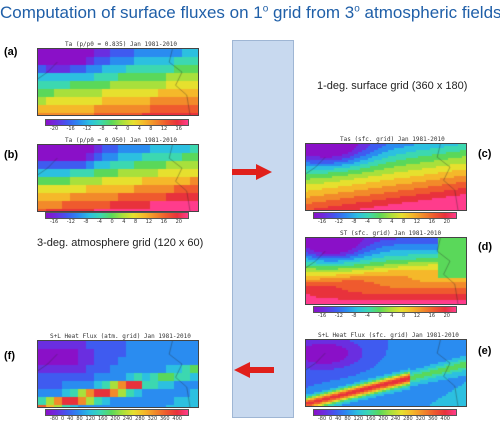 The width and height of the screenshot is (500, 426). Describe the element at coordinates (9, 356) in the screenshot. I see `panel-f-label: (f)` at that location.